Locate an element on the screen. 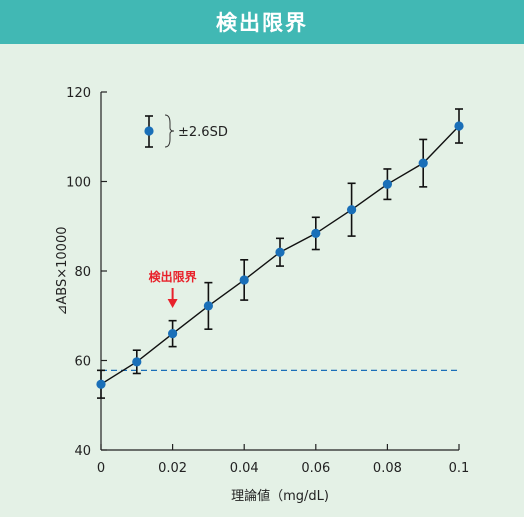 The width and height of the screenshot is (524, 521). annotation-arrow-head is located at coordinates (172, 303).